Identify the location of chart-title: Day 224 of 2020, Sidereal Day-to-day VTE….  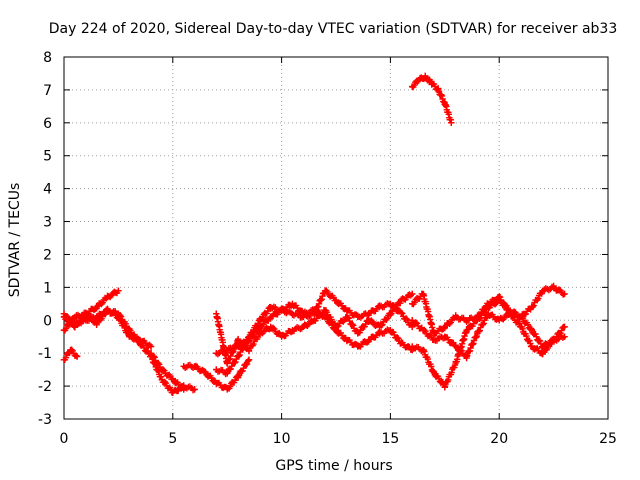
(333, 29).